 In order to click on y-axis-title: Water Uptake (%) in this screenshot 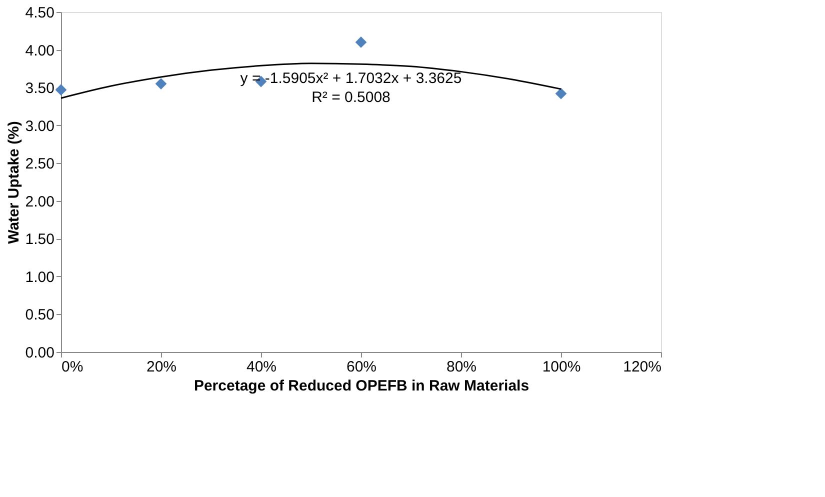, I will do `click(13, 182)`.